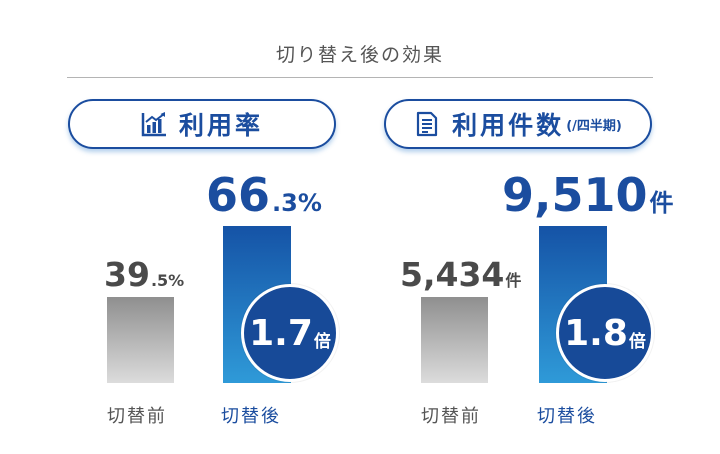 The height and width of the screenshot is (454, 720). Describe the element at coordinates (144, 274) in the screenshot. I see `usage-rate-before-value: 39.5%` at that location.